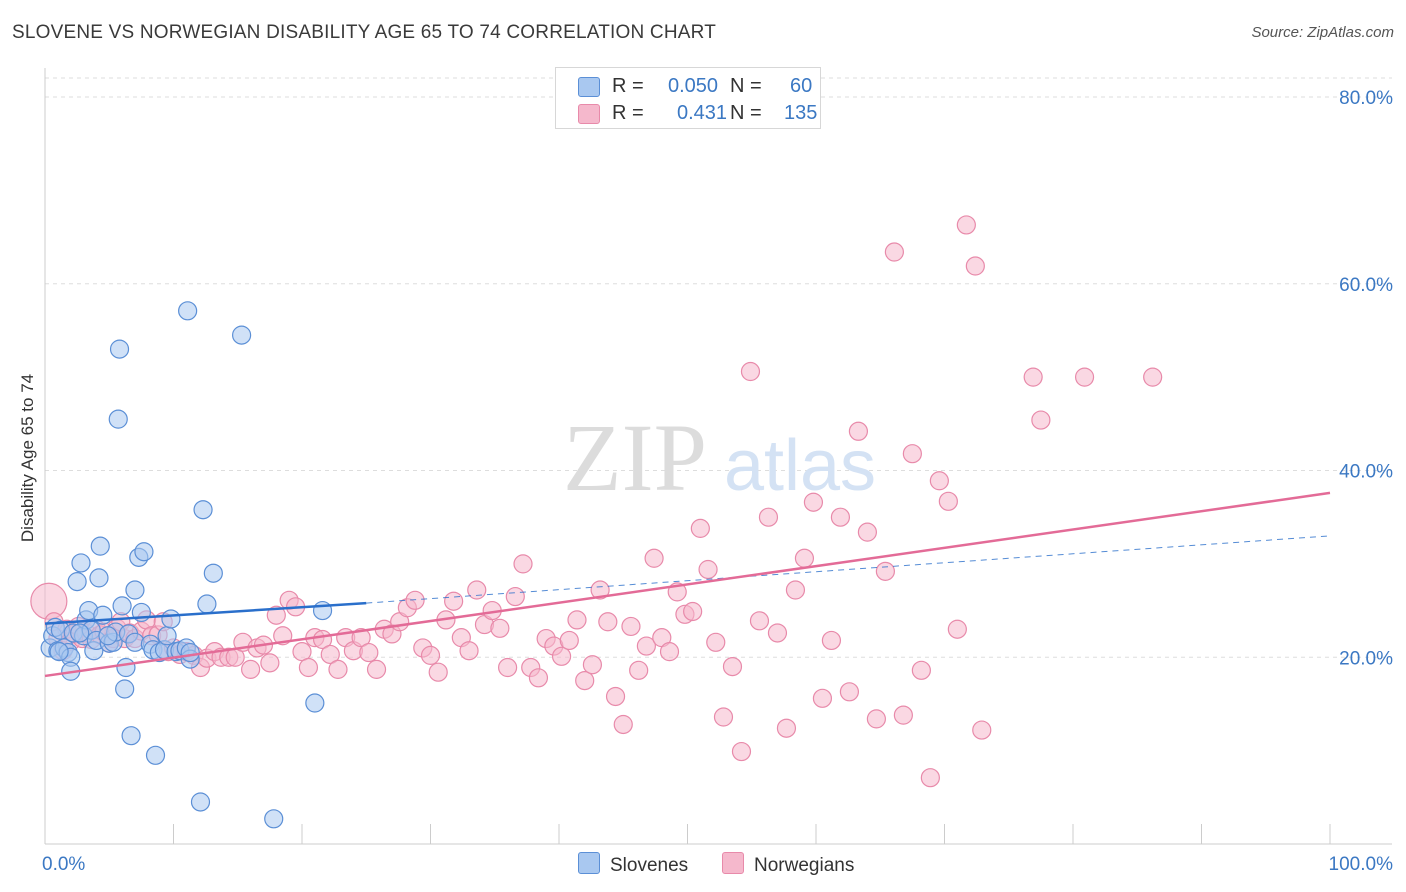  What do you see at coordinates (688, 98) in the screenshot?
I see `correlation-legend: R = 0.050 N = 60 R = 0.431 N = 135` at bounding box center [688, 98].